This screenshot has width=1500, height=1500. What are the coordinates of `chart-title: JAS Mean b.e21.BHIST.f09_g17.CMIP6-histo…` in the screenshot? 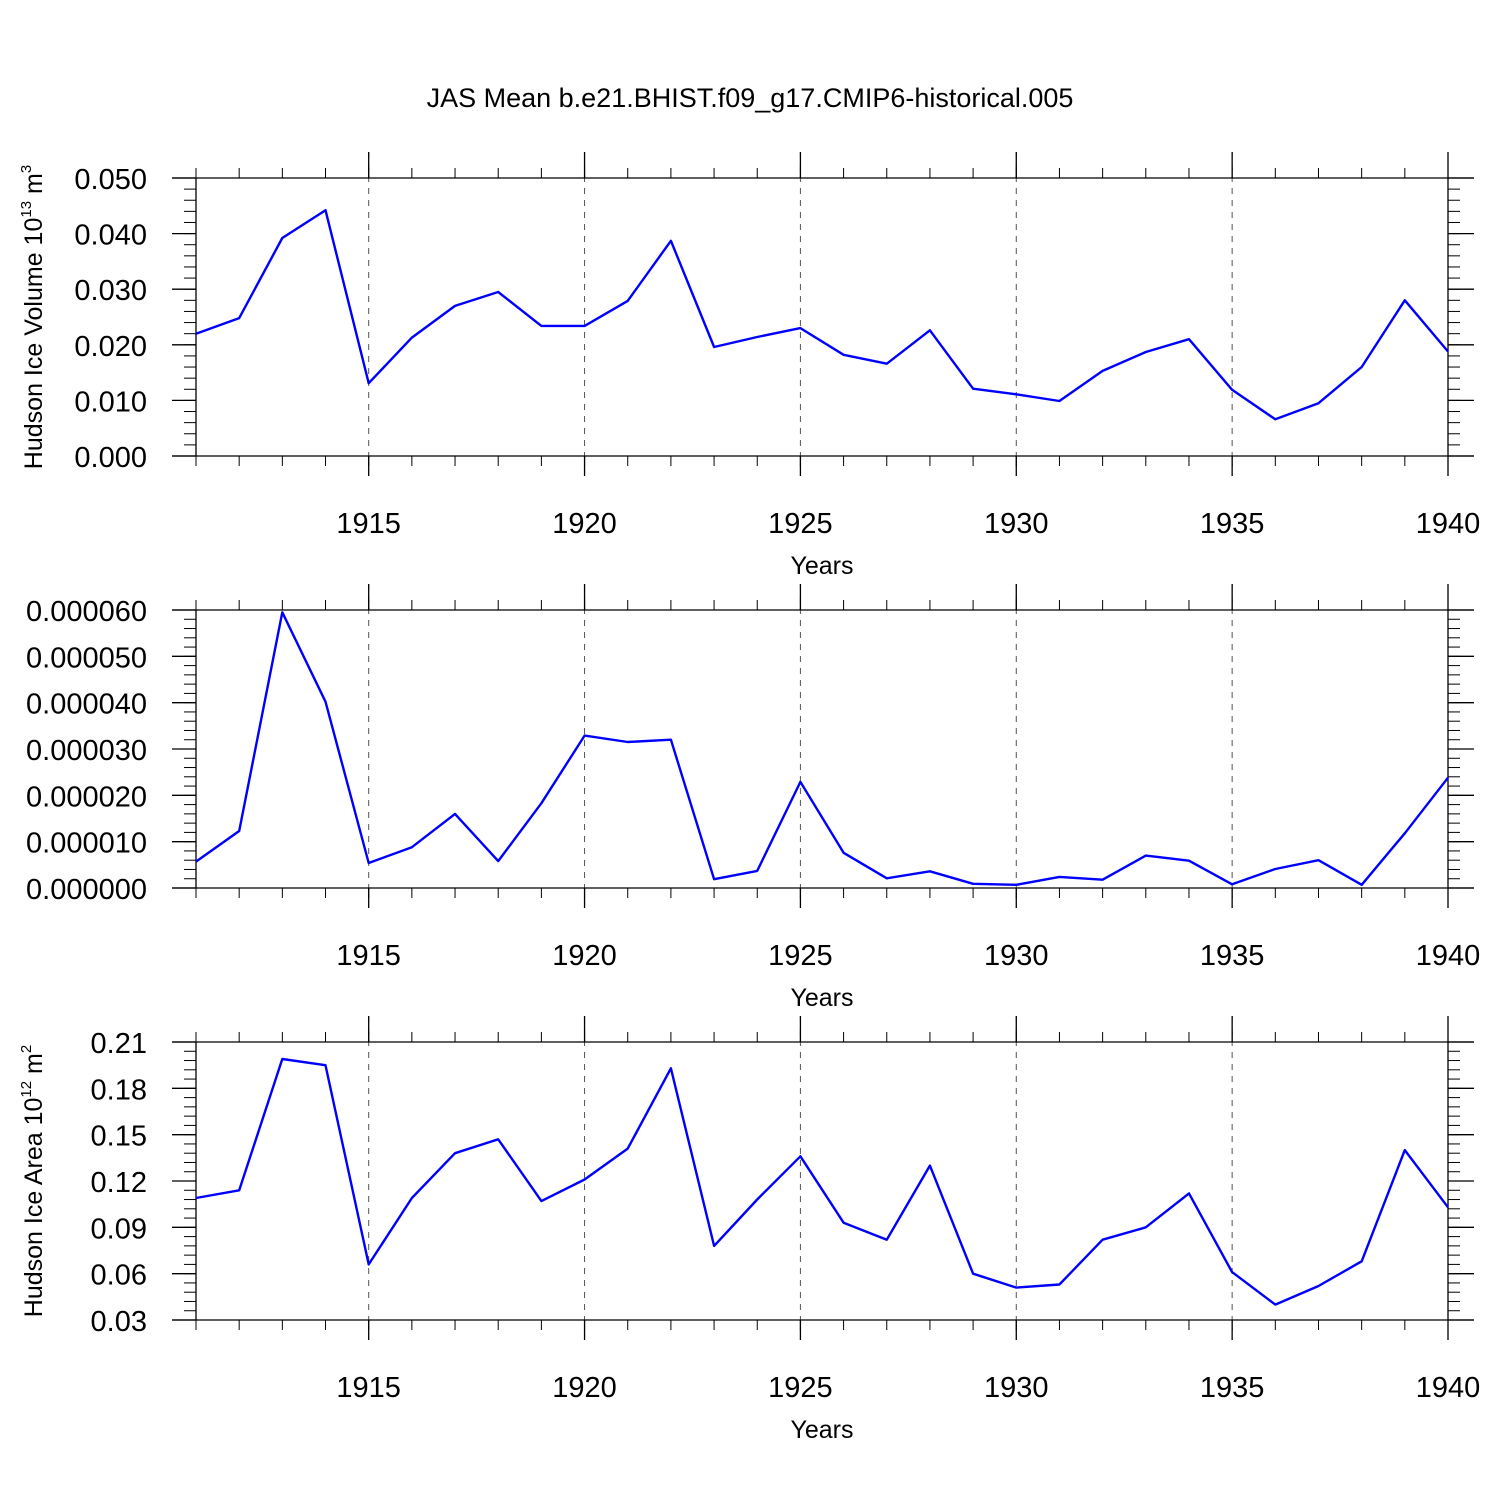 It's located at (750, 98).